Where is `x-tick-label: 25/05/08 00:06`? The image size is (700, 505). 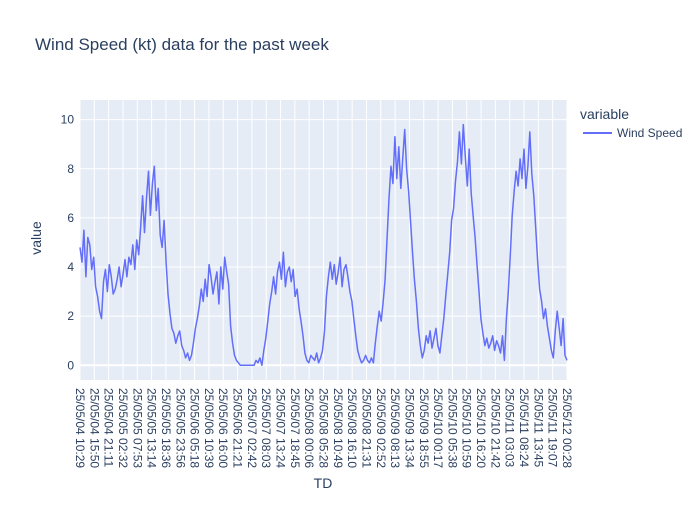
x-tick-label: 25/05/08 00:06 is located at coordinates (309, 428).